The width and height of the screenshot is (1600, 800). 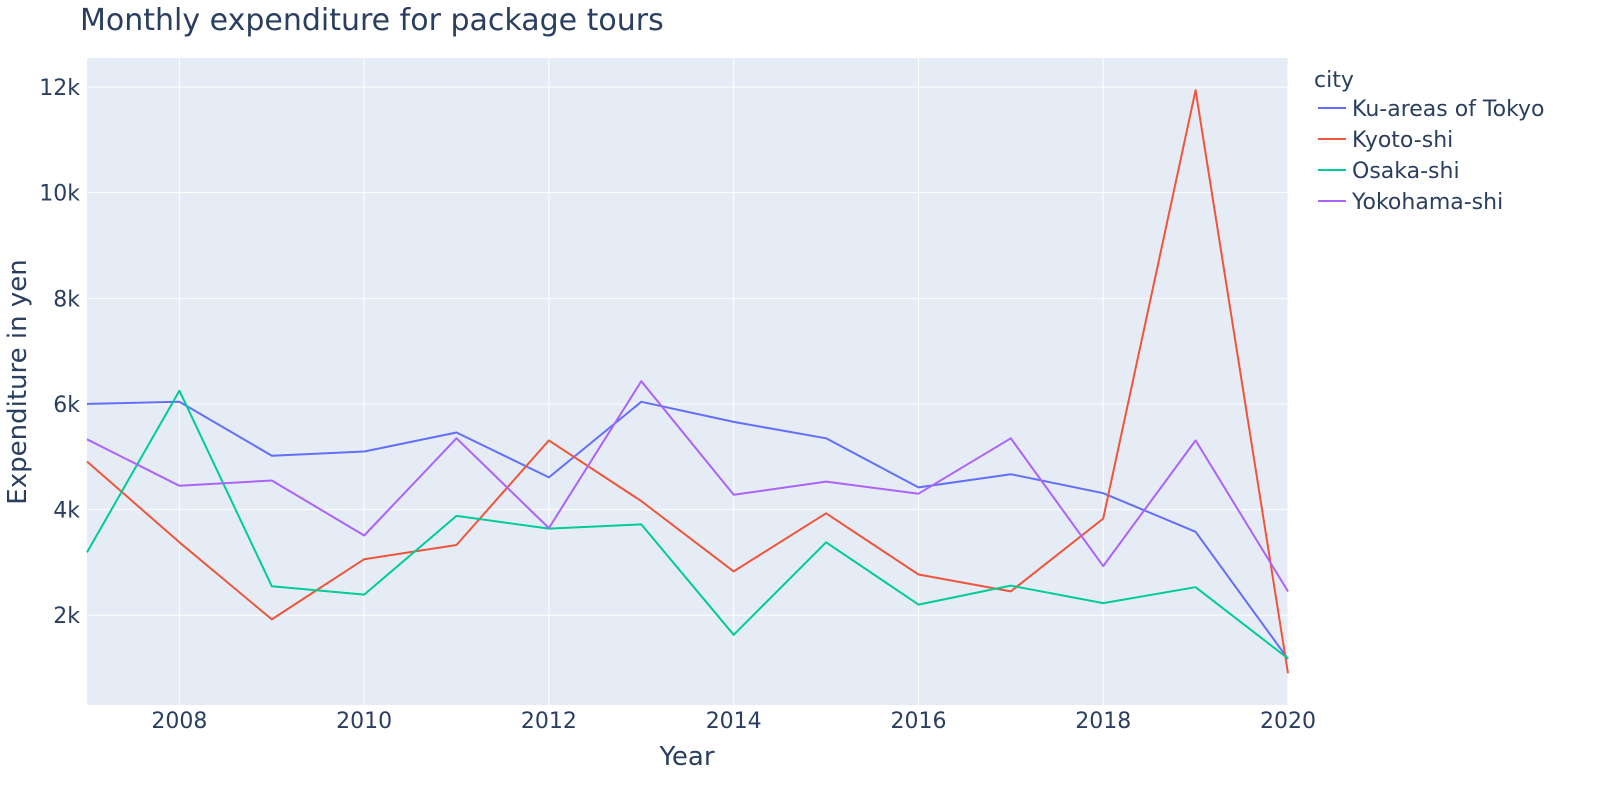 I want to click on y-tick-label: 6k, so click(x=66, y=405).